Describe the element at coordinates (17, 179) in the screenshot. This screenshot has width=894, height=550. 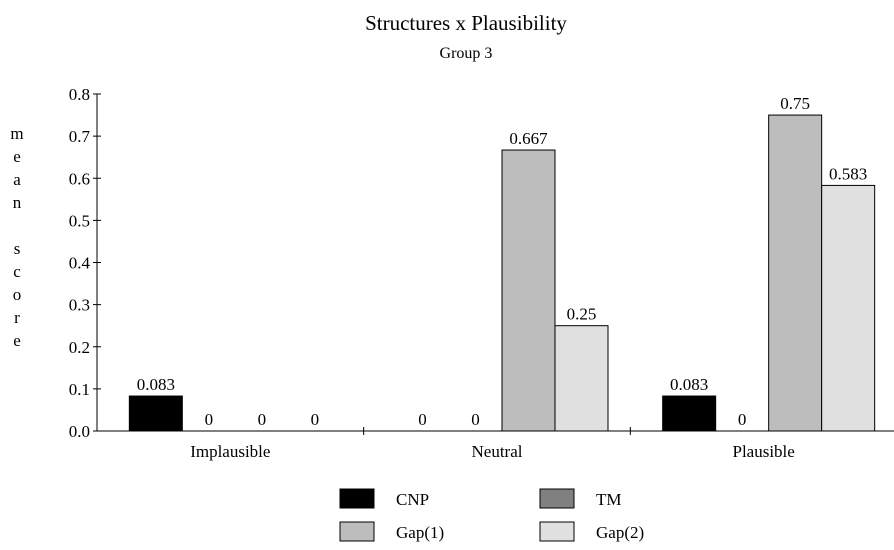
I see `y-axis-label-char: a` at that location.